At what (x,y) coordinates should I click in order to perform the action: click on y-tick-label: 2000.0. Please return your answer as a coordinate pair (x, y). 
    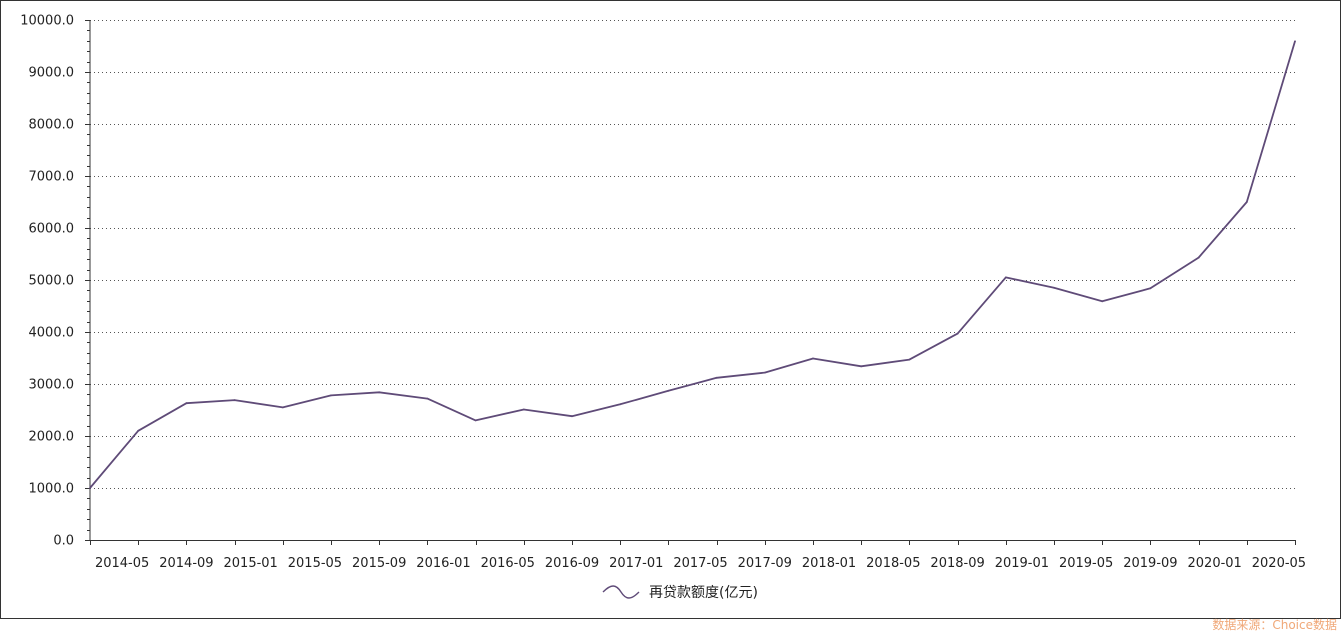
    Looking at the image, I should click on (52, 437).